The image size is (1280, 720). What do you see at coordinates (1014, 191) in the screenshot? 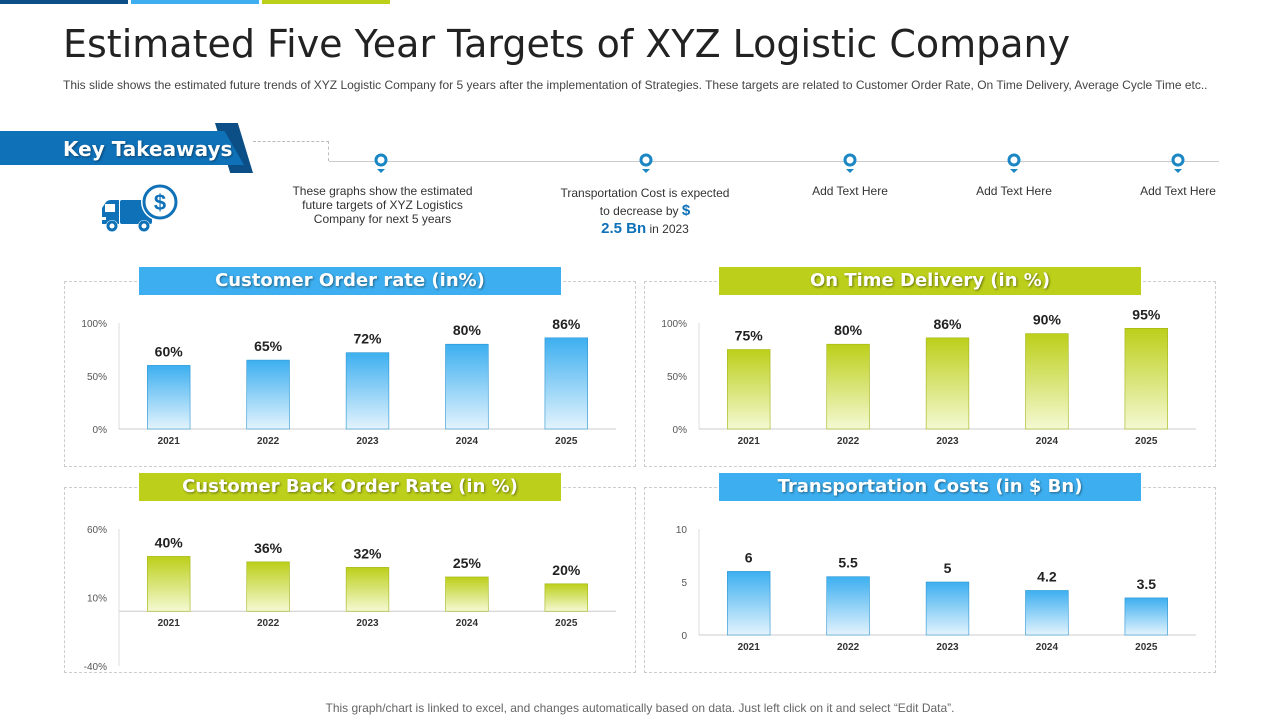
I see `takeaway-text-4: Add Text Here` at bounding box center [1014, 191].